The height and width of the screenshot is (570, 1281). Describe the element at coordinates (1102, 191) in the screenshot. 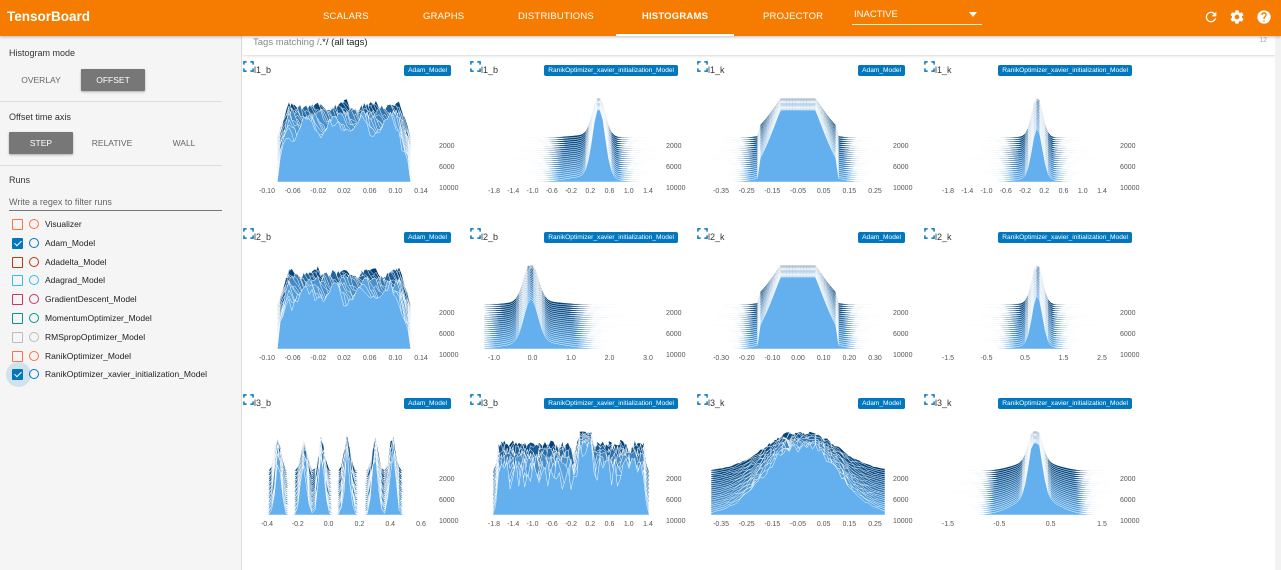

I see `x-tick-label: 1.4` at that location.